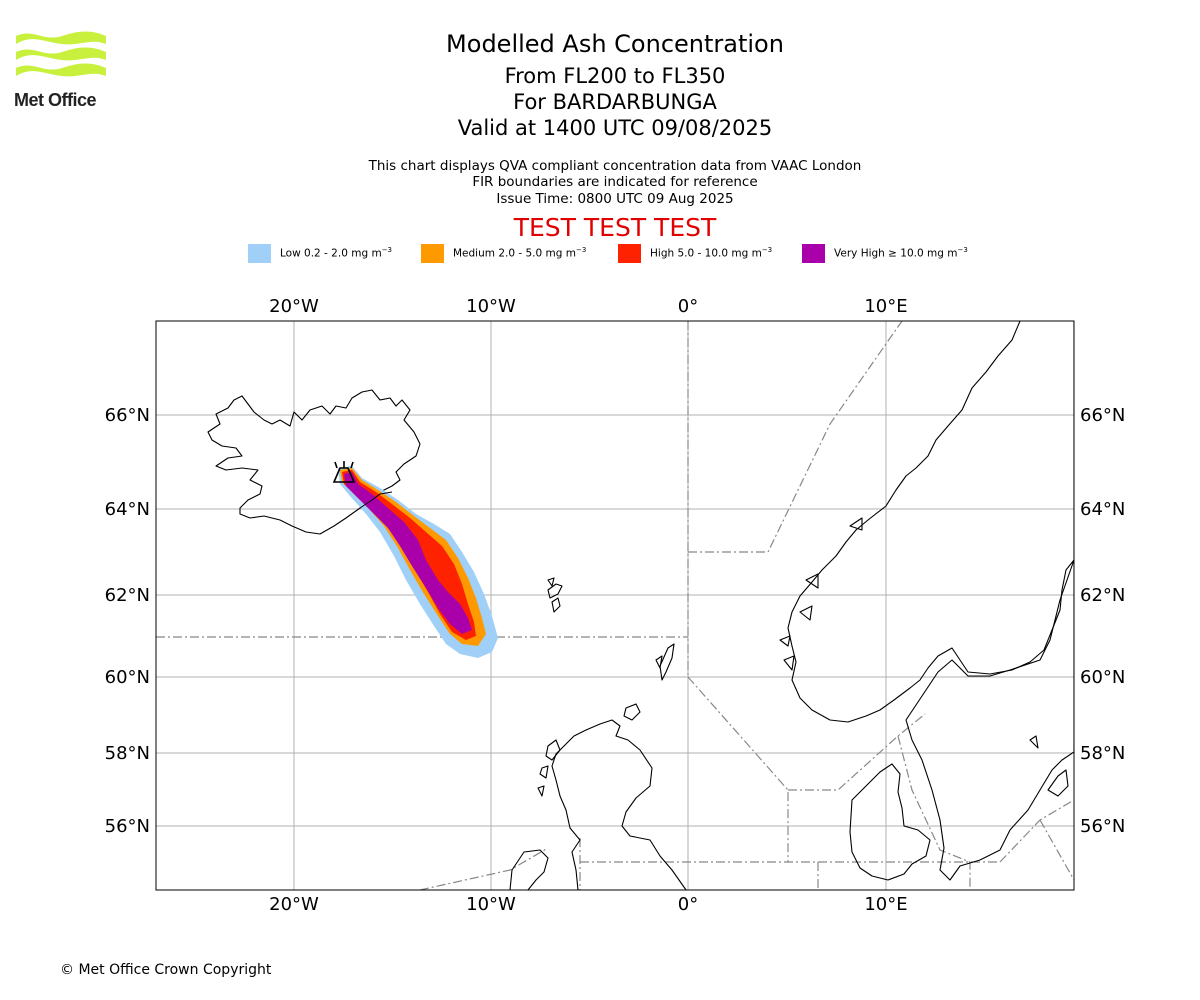  I want to click on met-office-waves-icon, so click(61, 54).